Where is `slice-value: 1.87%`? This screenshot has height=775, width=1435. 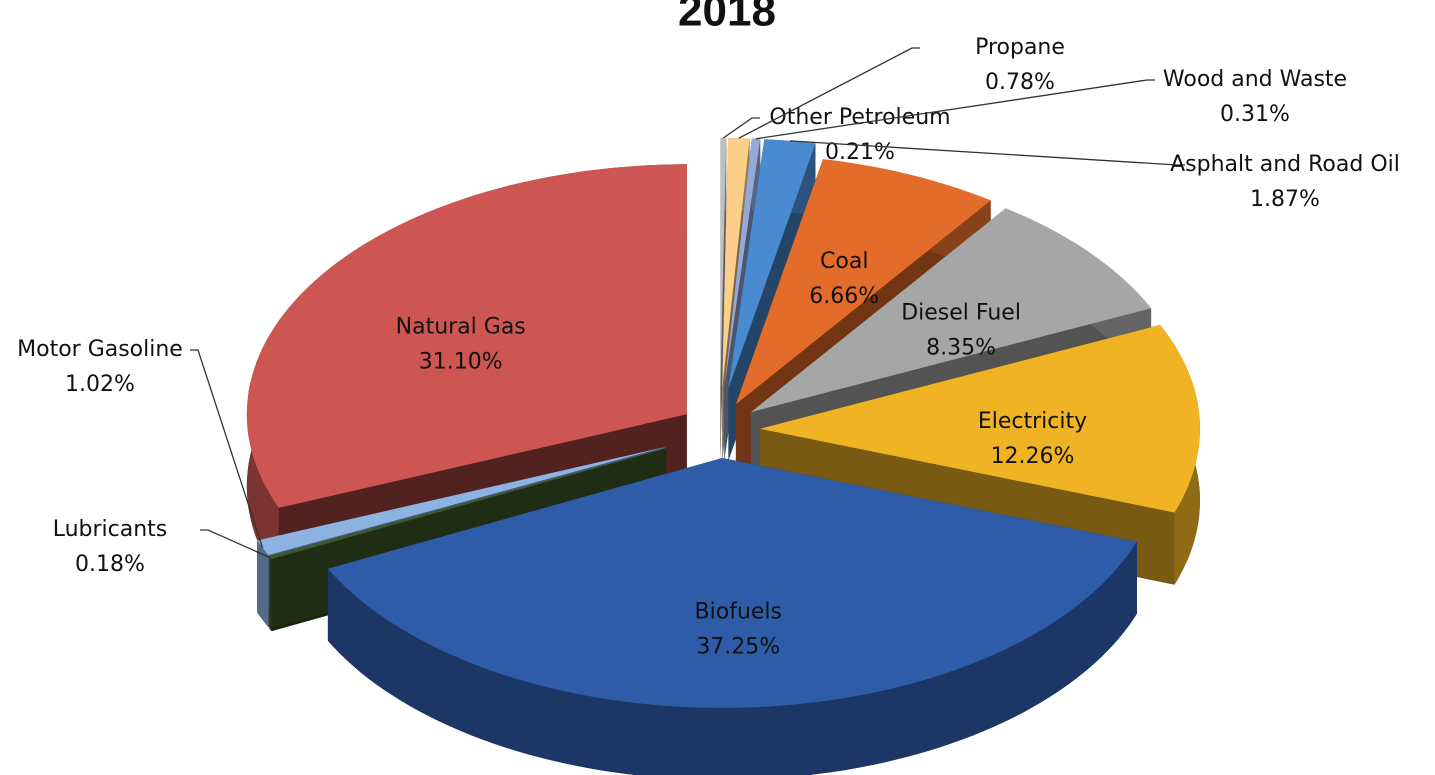
slice-value: 1.87% is located at coordinates (1285, 199).